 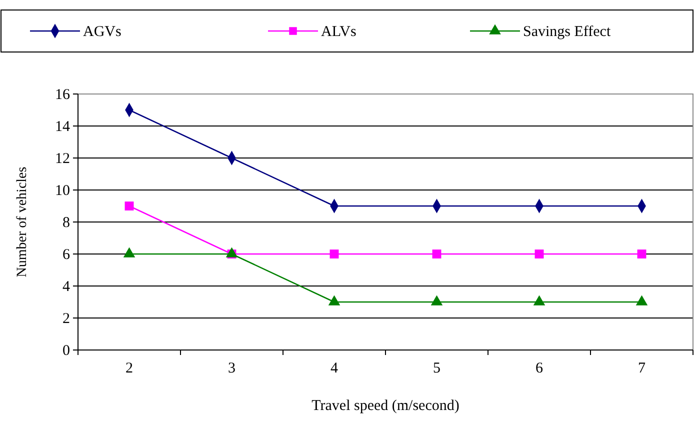 What do you see at coordinates (66, 254) in the screenshot?
I see `y-tick-label: 6` at bounding box center [66, 254].